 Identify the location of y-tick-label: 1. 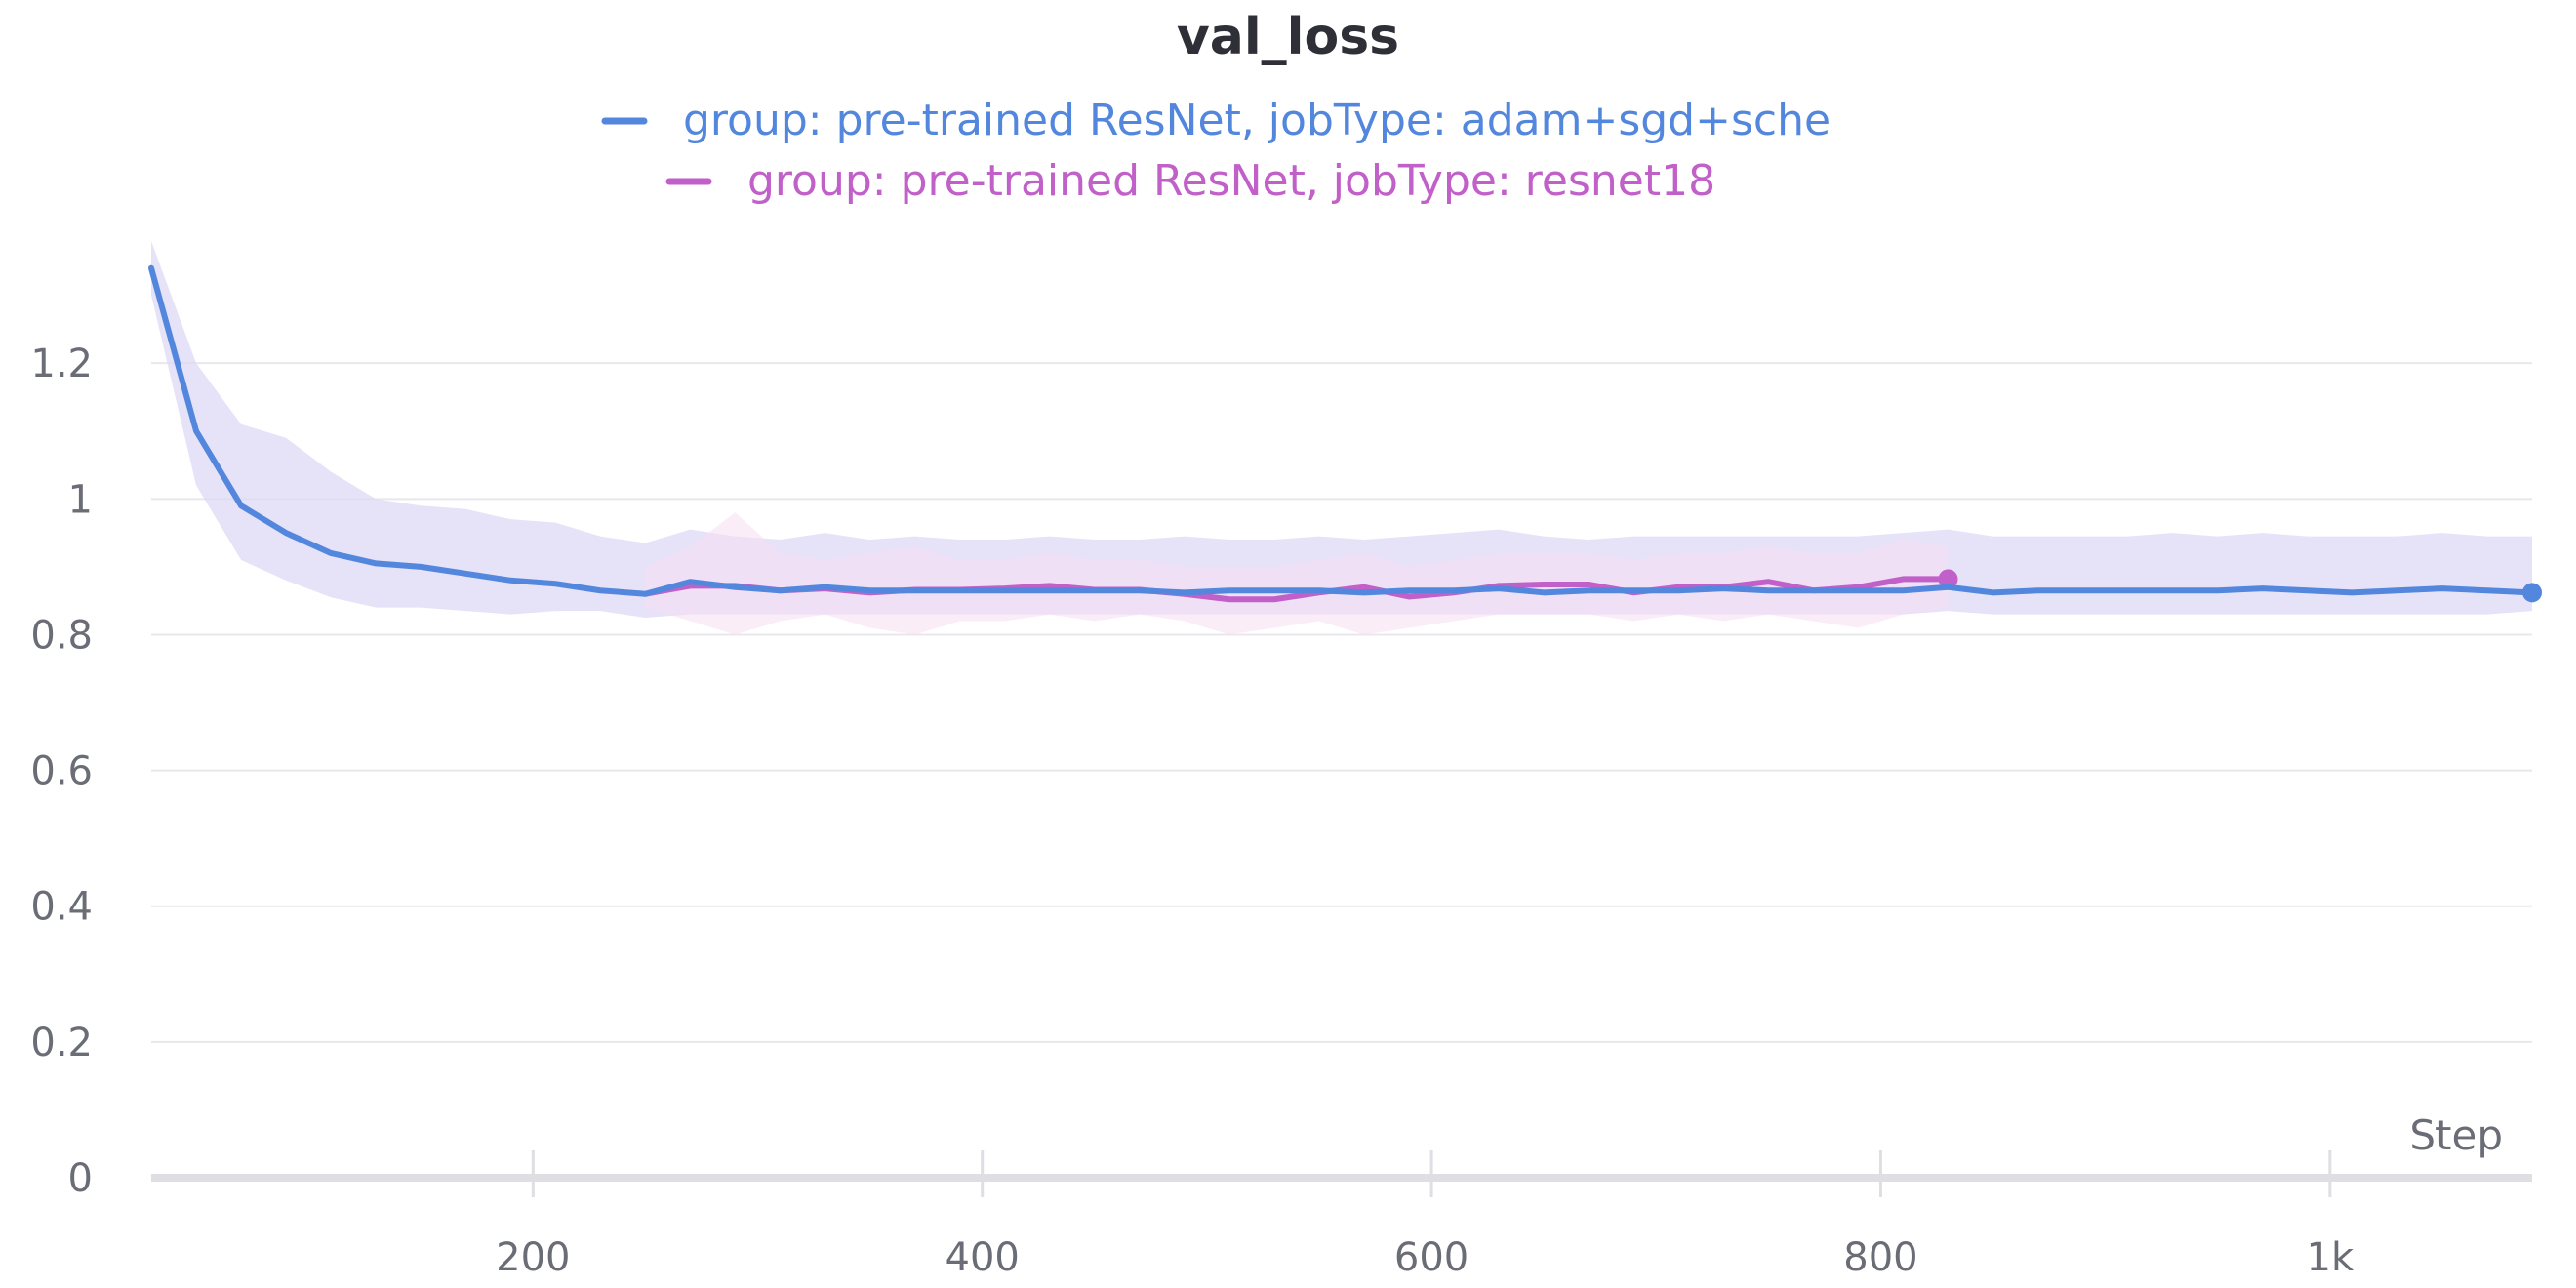
(80, 499).